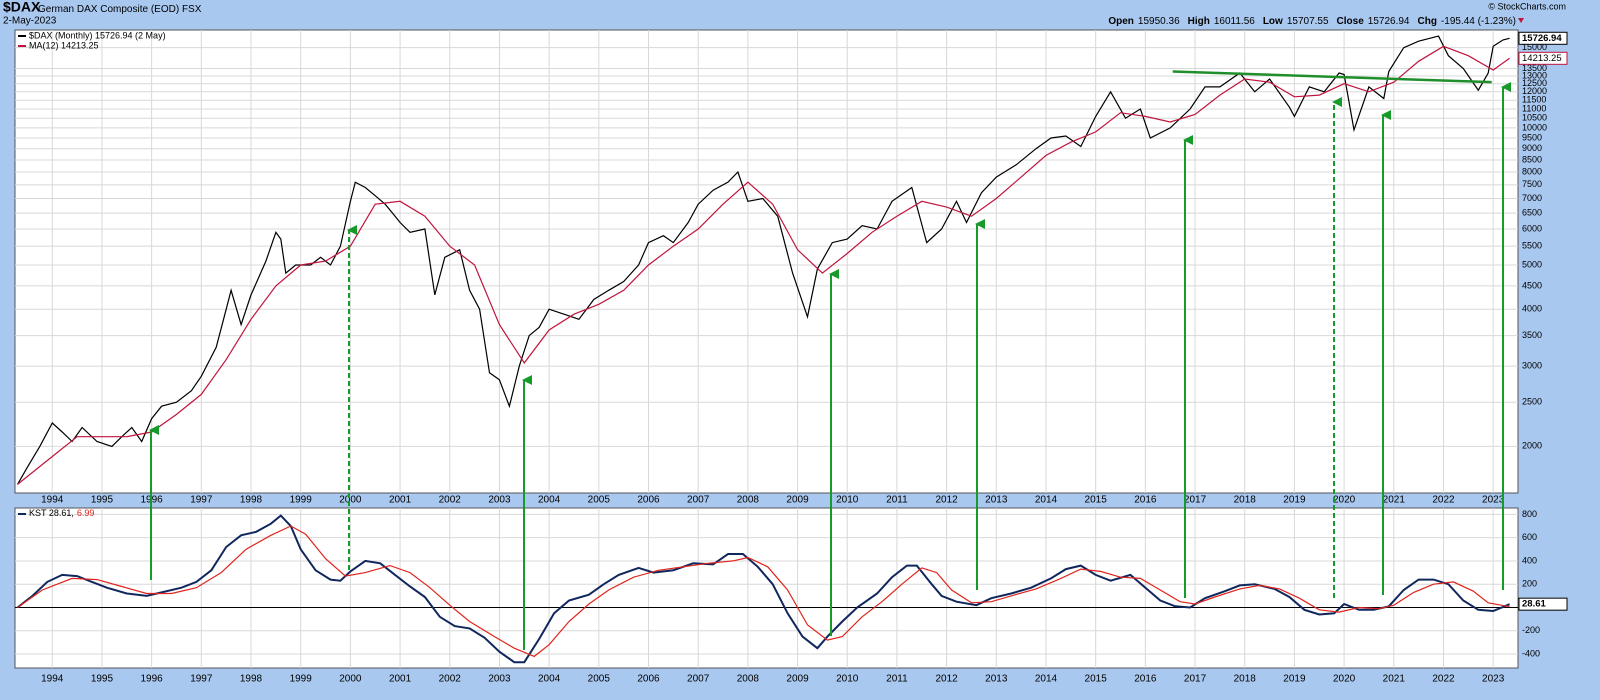  Describe the element at coordinates (350, 679) in the screenshot. I see `x-tick-label: 2000` at that location.